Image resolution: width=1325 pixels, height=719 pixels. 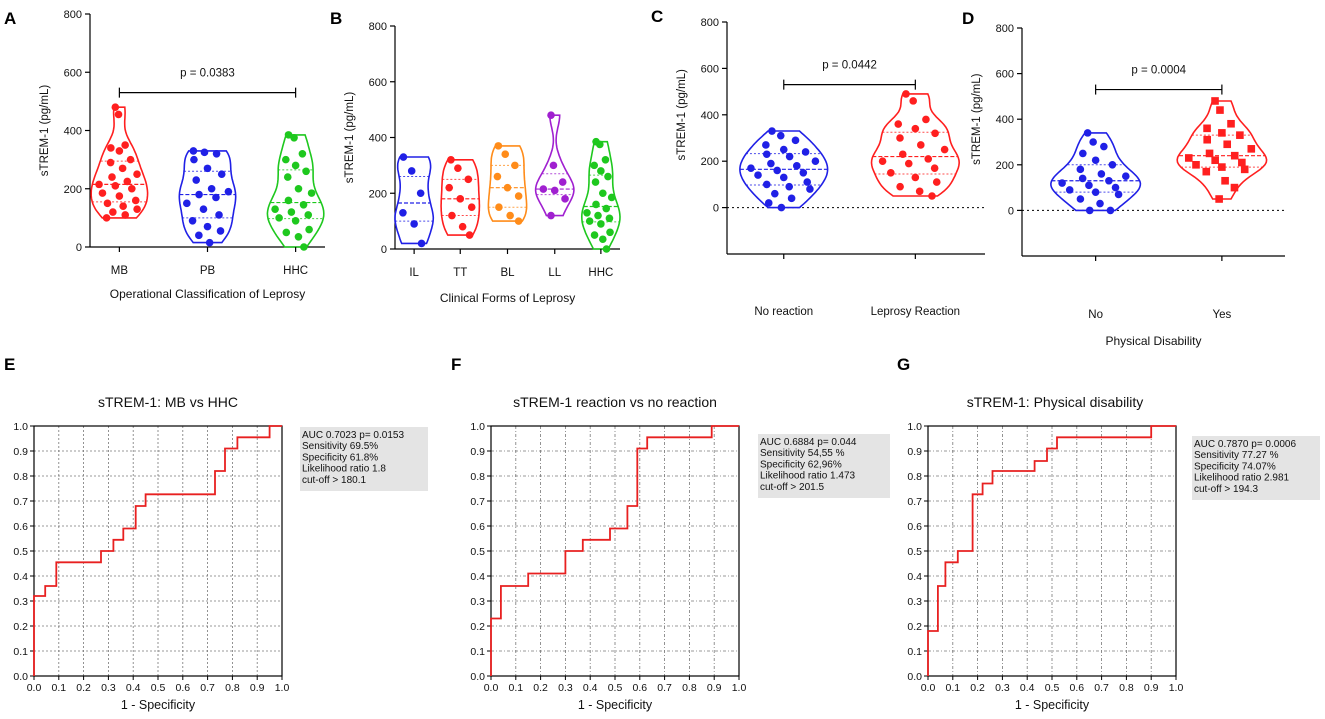 What do you see at coordinates (664, 688) in the screenshot?
I see `x-tick-label: 0.7` at bounding box center [664, 688].